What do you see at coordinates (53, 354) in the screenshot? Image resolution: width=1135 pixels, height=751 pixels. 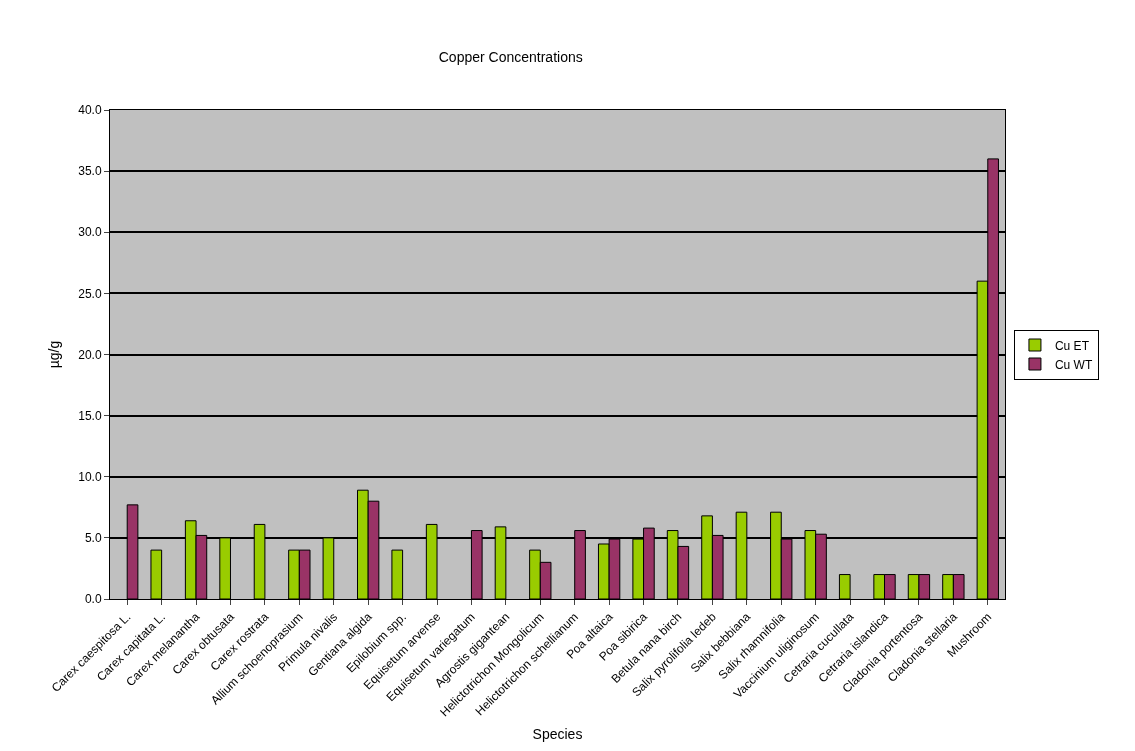 I see `y-axis-title: µg/g` at bounding box center [53, 354].